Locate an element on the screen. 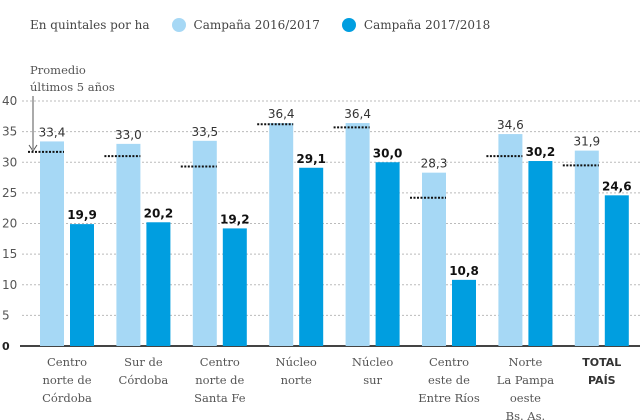  category-label: este de is located at coordinates (449, 380).